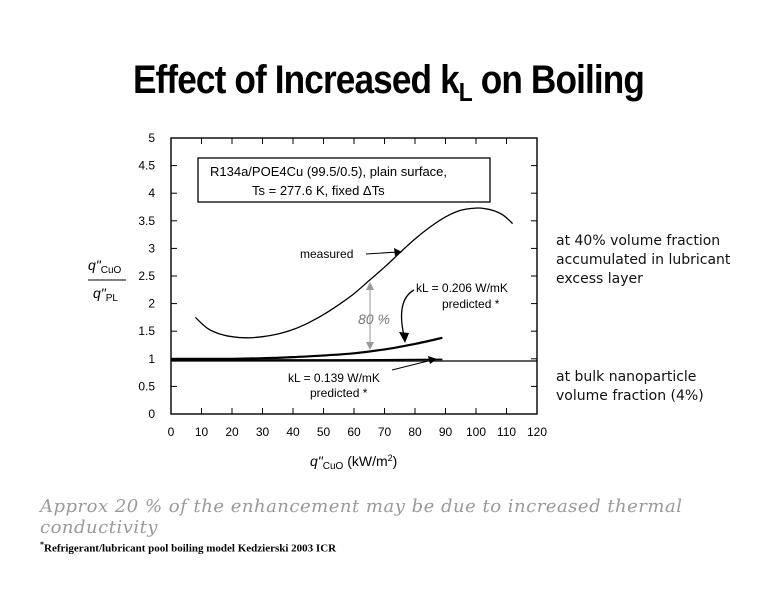 This screenshot has height=612, width=777. I want to click on y-tick-label: 0, so click(151, 414).